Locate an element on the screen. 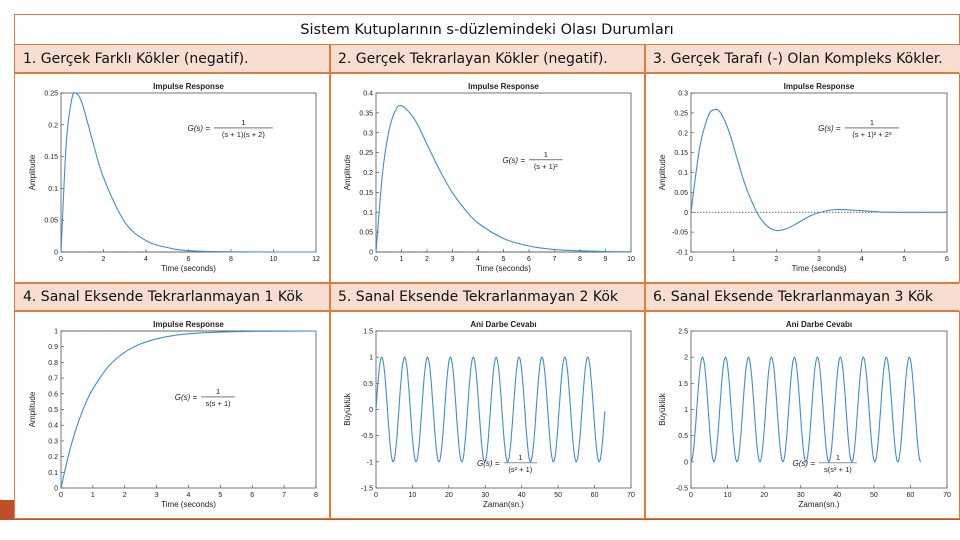 The width and height of the screenshot is (960, 540). formula-denominator: (s + 1)² + 2² is located at coordinates (872, 134).